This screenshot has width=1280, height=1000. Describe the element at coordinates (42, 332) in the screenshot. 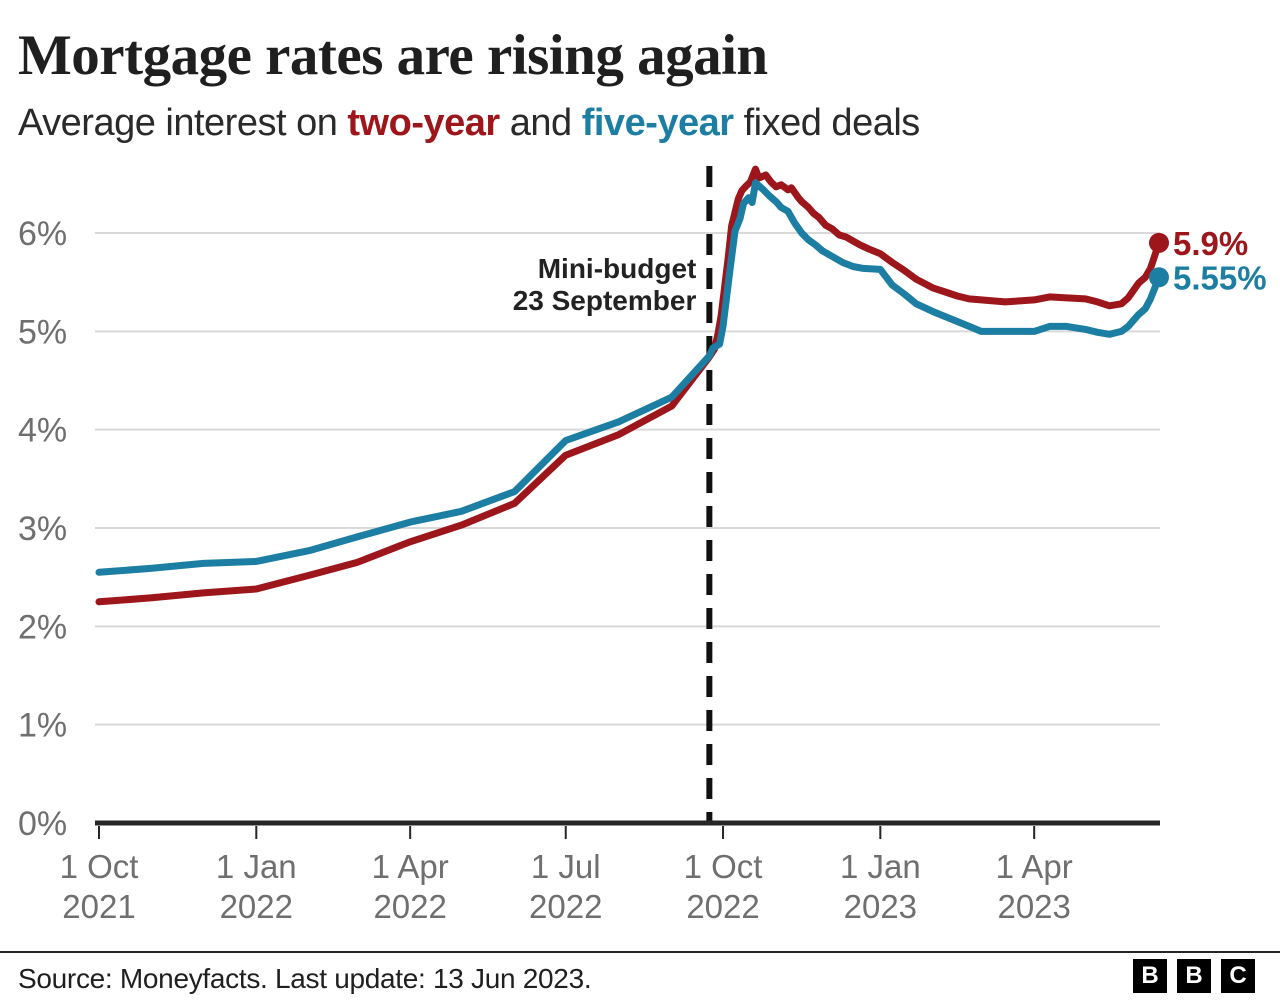

I see `y-tick-label: 5%` at that location.